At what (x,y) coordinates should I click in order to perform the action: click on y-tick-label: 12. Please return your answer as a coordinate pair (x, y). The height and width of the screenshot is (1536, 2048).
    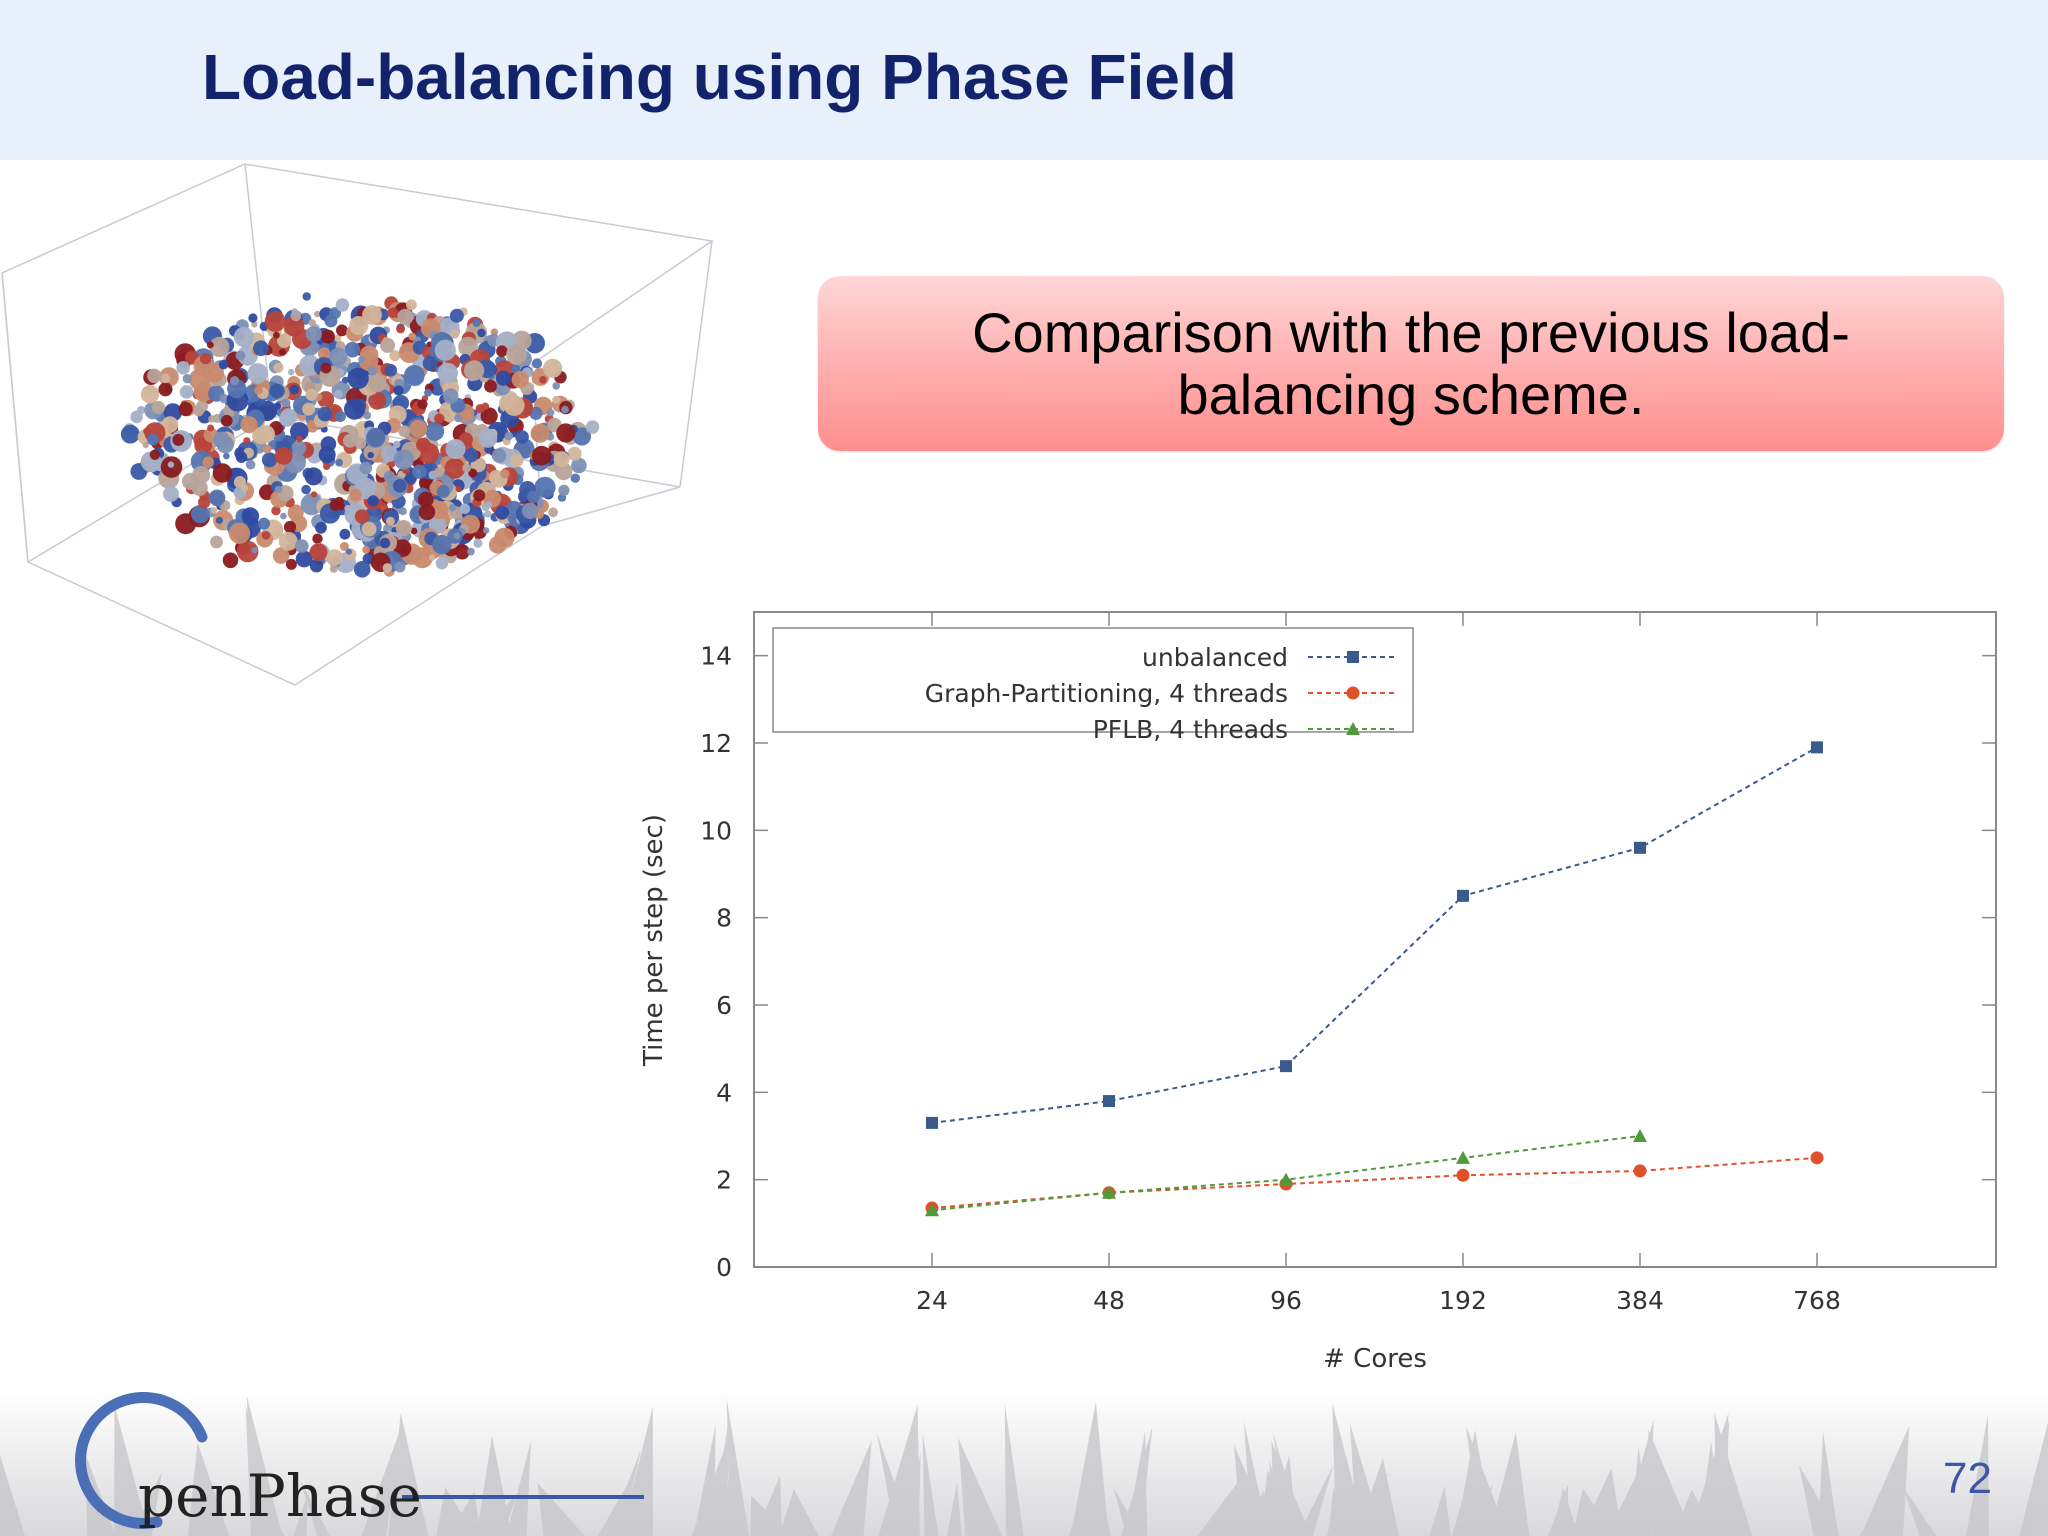
    Looking at the image, I should click on (716, 743).